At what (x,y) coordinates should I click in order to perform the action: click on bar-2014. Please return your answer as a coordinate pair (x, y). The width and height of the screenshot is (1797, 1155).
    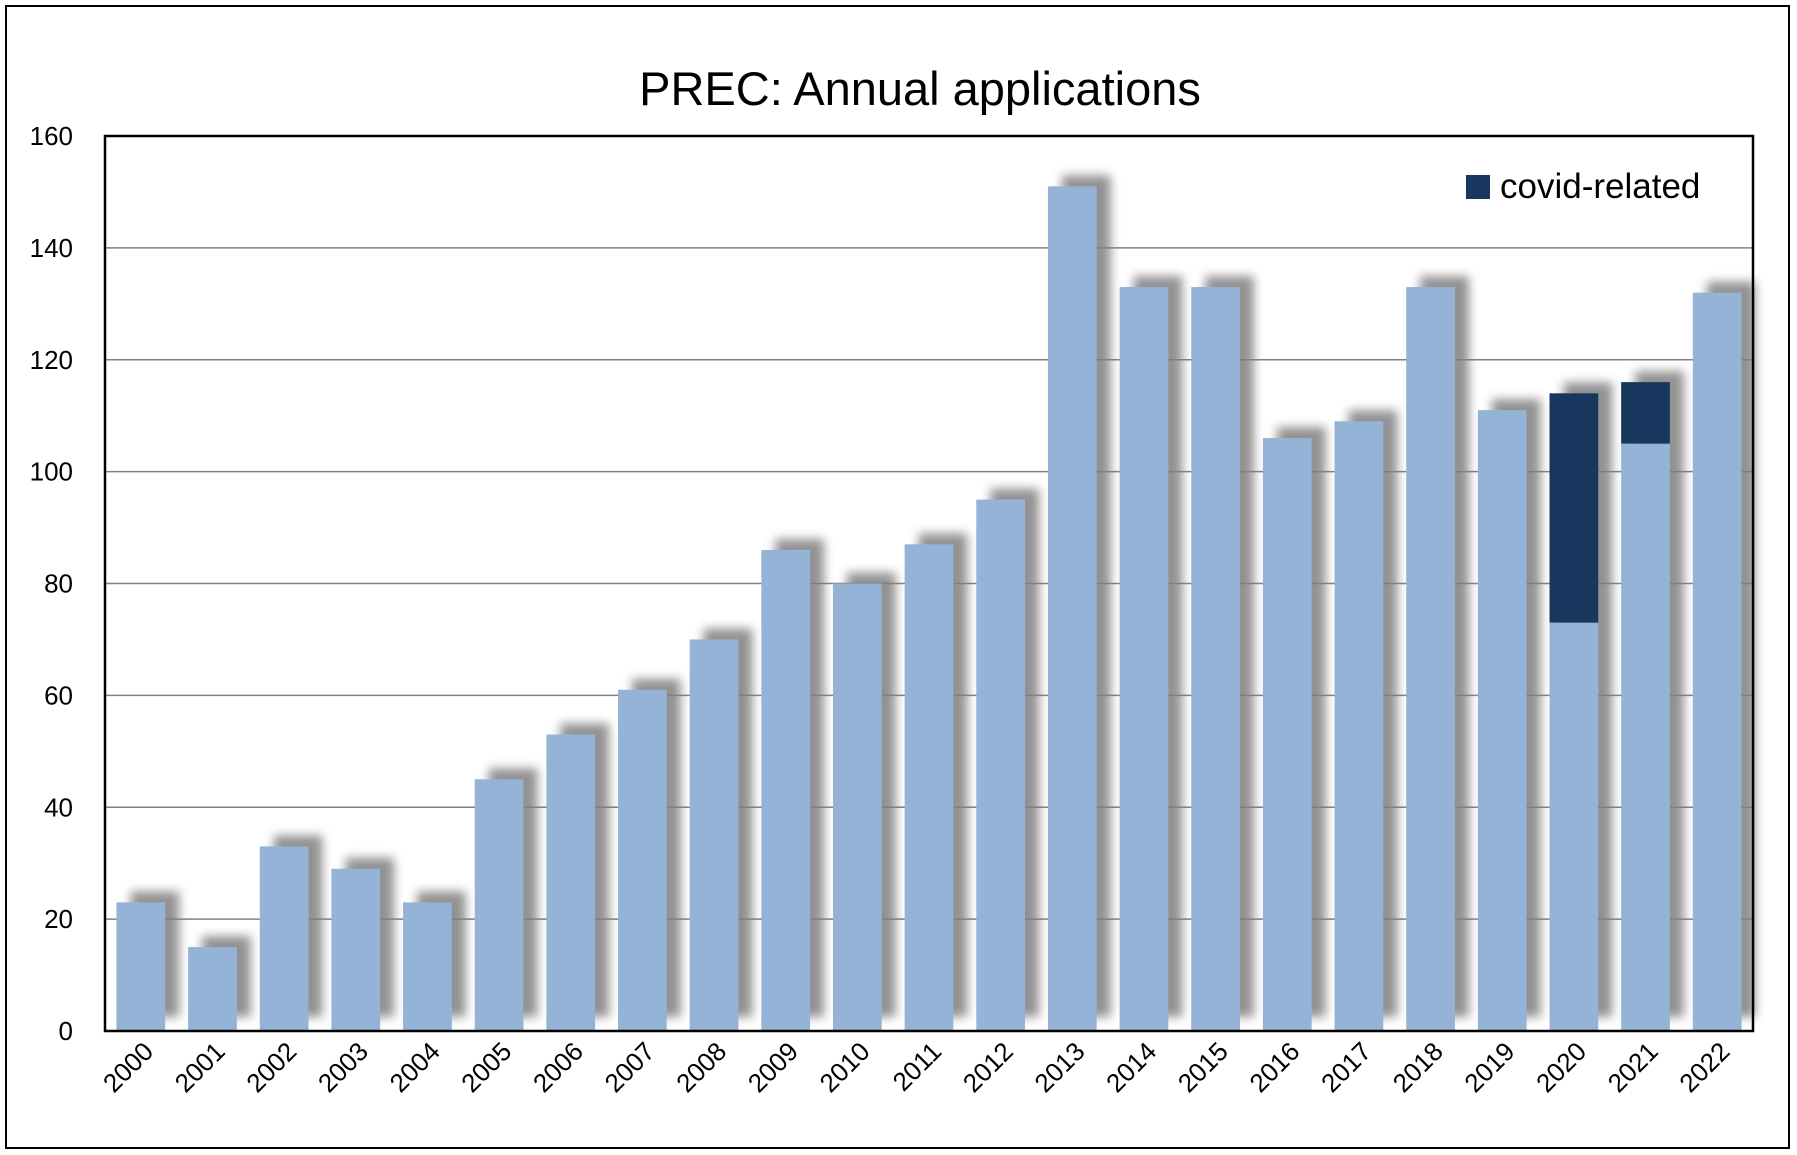
    Looking at the image, I should click on (1144, 659).